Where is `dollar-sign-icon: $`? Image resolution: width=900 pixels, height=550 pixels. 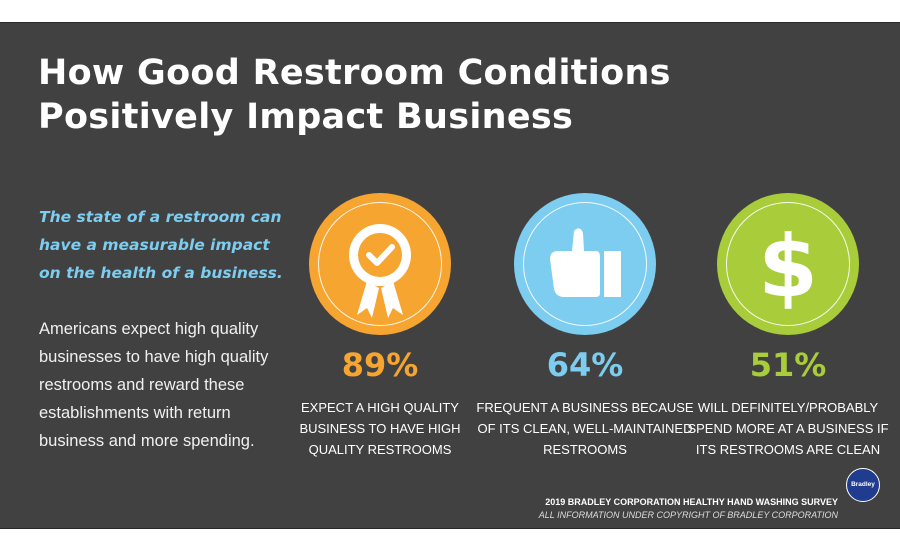
dollar-sign-icon: $ is located at coordinates (788, 264).